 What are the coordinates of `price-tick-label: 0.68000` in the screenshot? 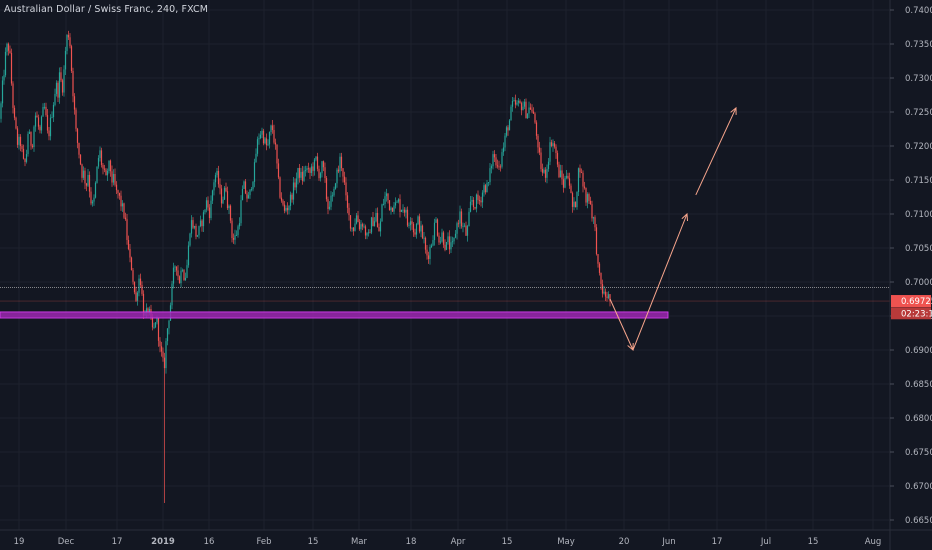 It's located at (918, 419).